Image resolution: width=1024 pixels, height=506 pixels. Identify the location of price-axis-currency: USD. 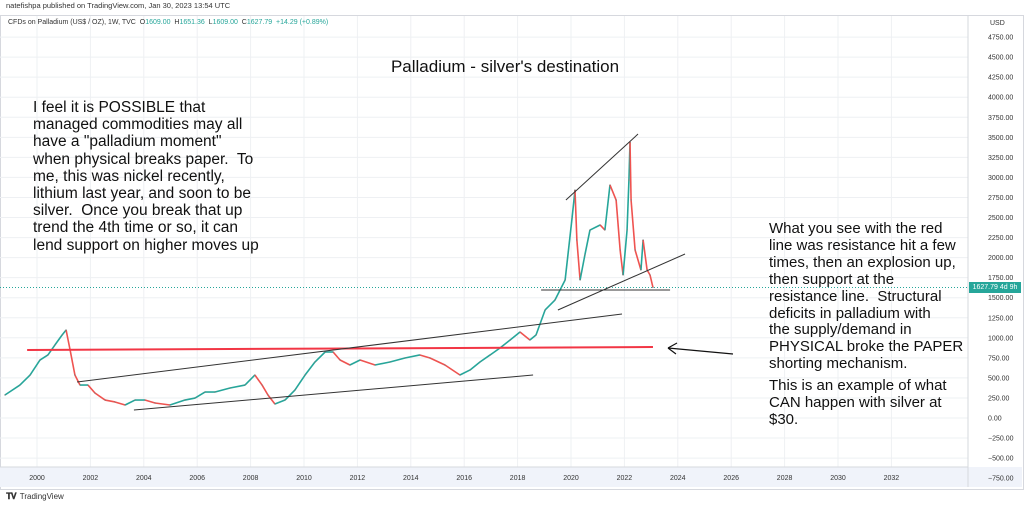
(997, 23).